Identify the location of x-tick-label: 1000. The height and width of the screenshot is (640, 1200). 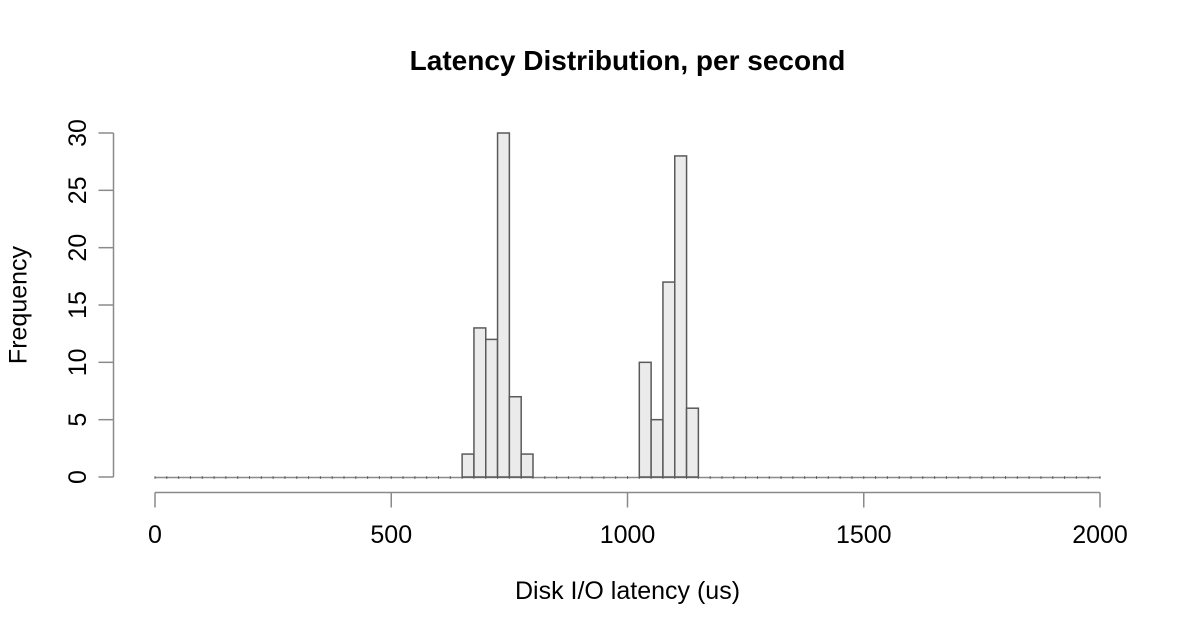
(628, 535).